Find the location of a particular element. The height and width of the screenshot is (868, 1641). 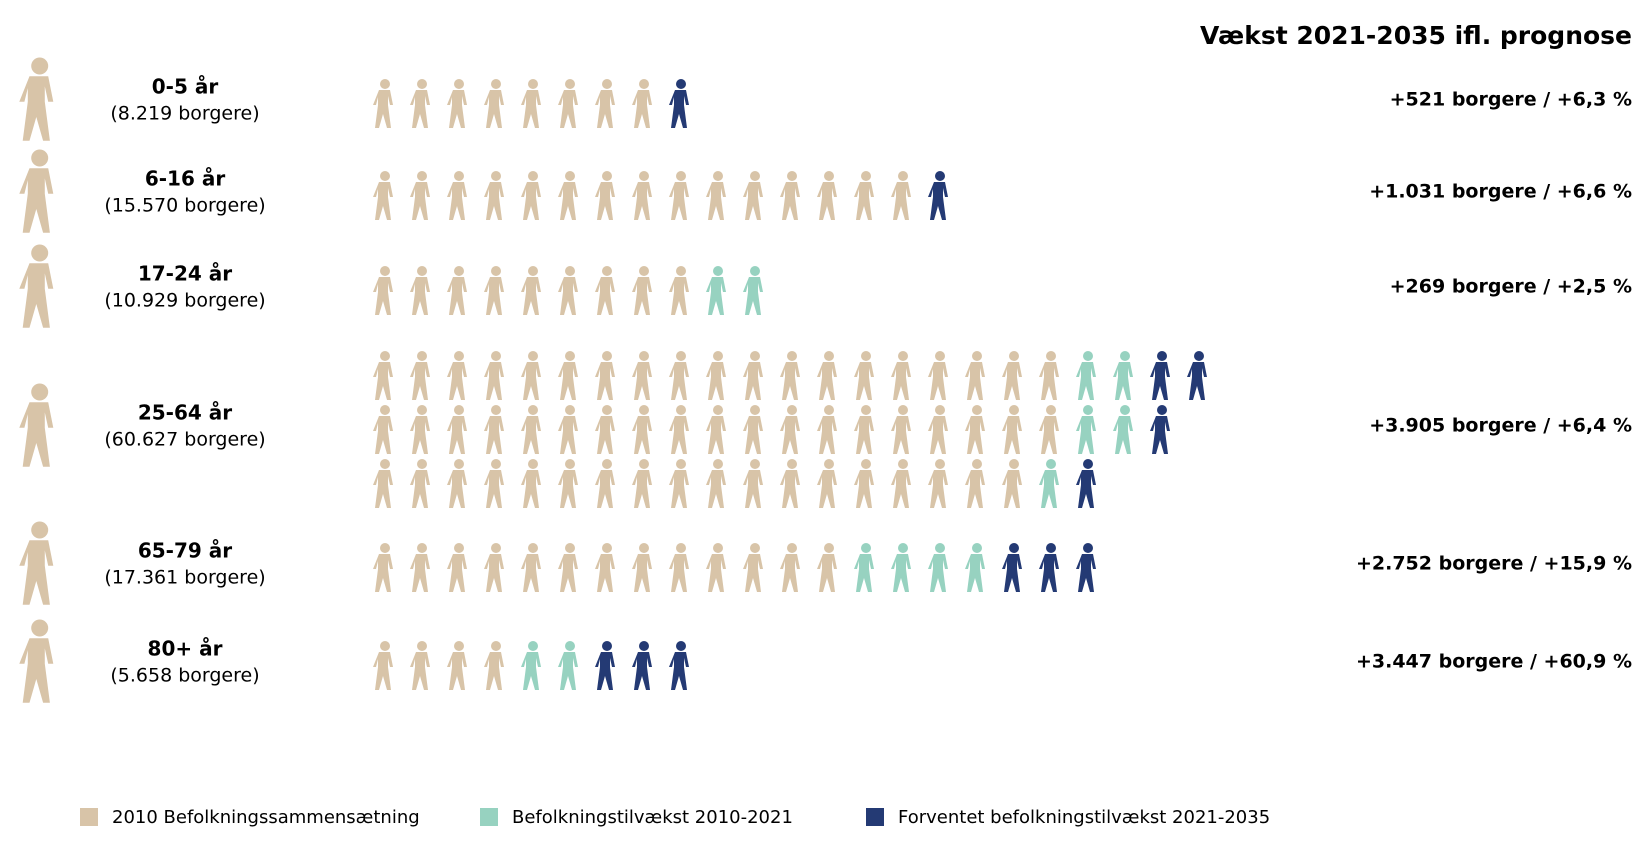

age-count: (15.570 borgere) is located at coordinates (184, 206).